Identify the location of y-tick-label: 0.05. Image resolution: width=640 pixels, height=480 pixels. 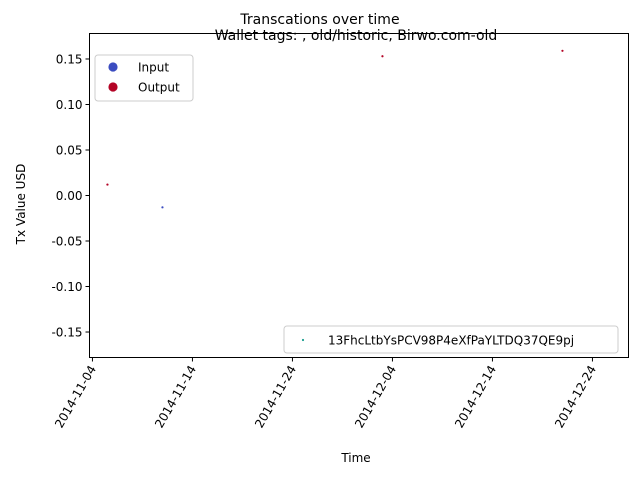
(69, 150).